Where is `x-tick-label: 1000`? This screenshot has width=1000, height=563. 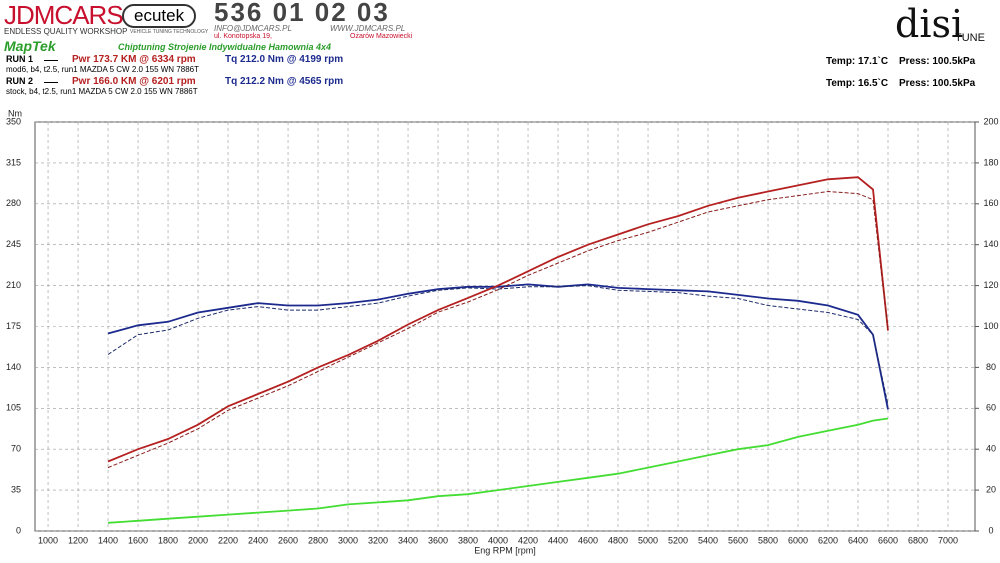
x-tick-label: 1000 is located at coordinates (48, 540).